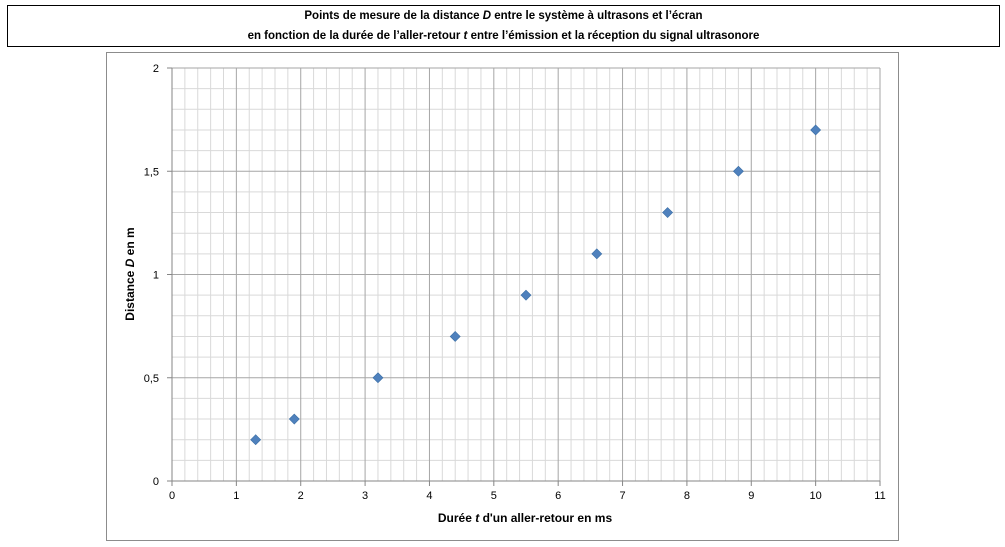  Describe the element at coordinates (879, 496) in the screenshot. I see `x-tick-label: 11` at that location.